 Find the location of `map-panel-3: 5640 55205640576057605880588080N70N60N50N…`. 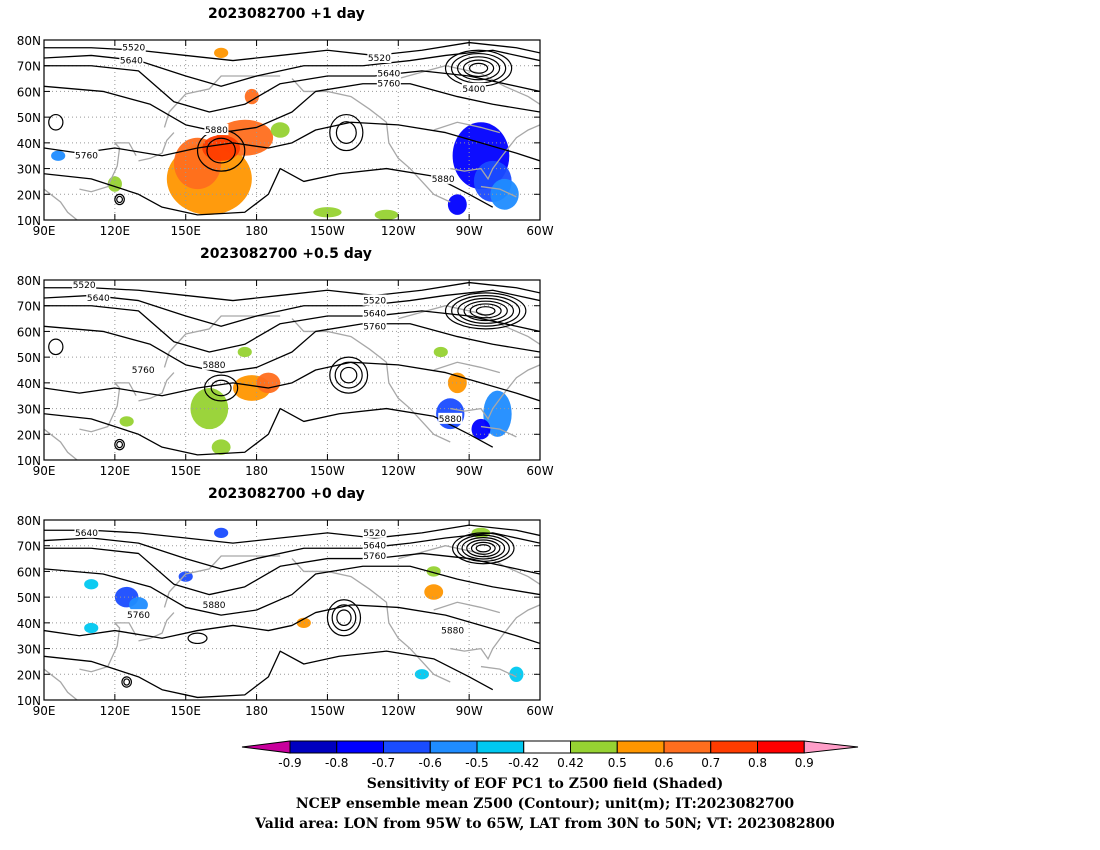

map-panel-3: 5640 55205640576057605880588080N70N60N50N… is located at coordinates (285, 616).